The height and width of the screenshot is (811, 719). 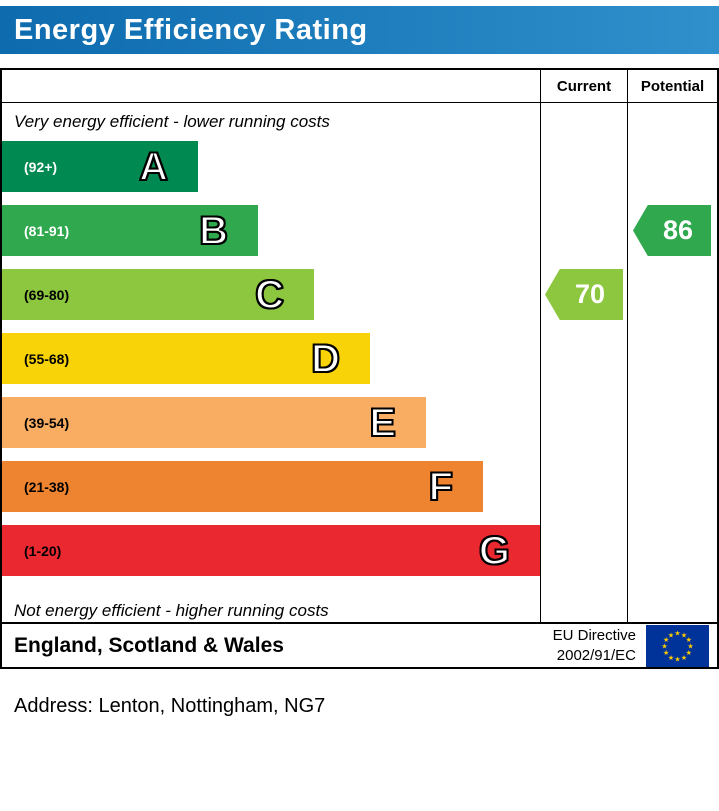 I want to click on potential-rating-arrow: 86, so click(x=672, y=230).